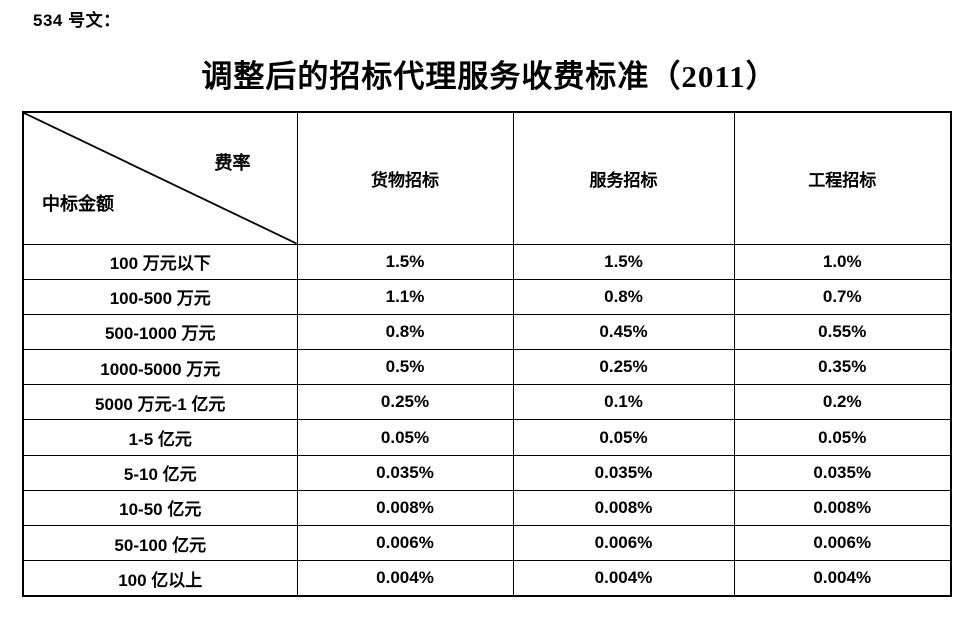 The height and width of the screenshot is (629, 979). What do you see at coordinates (405, 332) in the screenshot?
I see `goods-rate-cell: 0.8%` at bounding box center [405, 332].